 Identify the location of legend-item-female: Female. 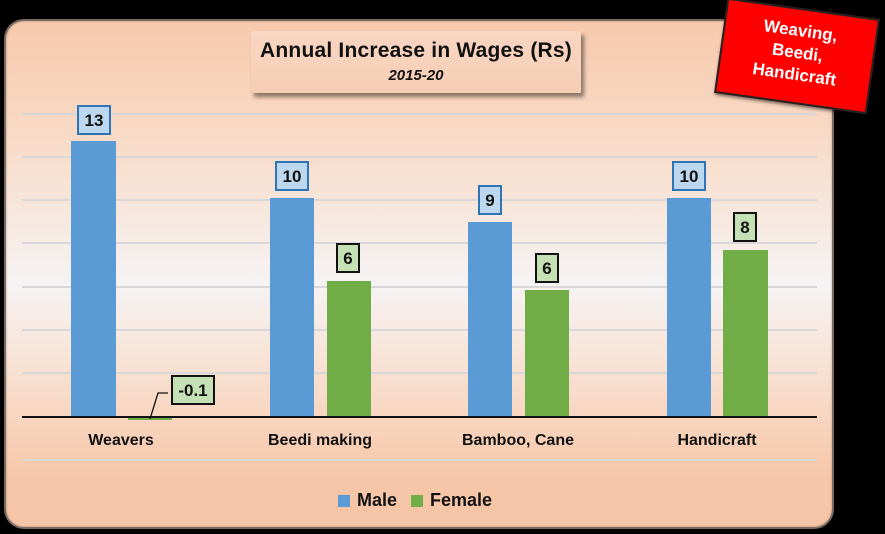
(451, 500).